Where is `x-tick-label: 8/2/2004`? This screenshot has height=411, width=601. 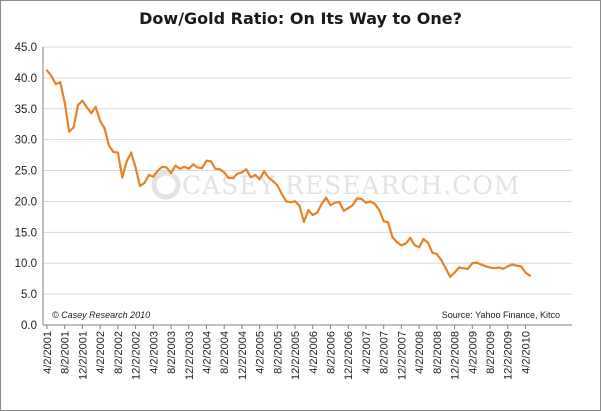 x-tick-label: 8/2/2004 is located at coordinates (225, 352).